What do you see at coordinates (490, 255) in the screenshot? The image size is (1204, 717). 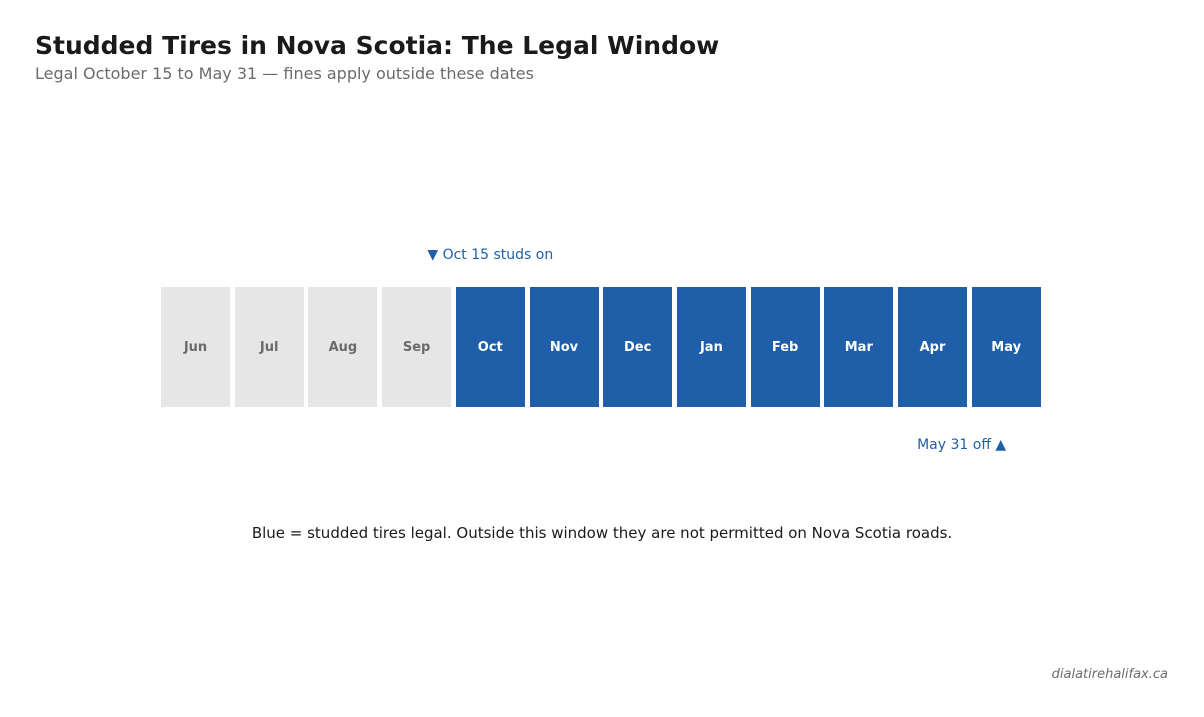 I see `legal-start-annotation: ▼ Oct 15 studs on` at bounding box center [490, 255].